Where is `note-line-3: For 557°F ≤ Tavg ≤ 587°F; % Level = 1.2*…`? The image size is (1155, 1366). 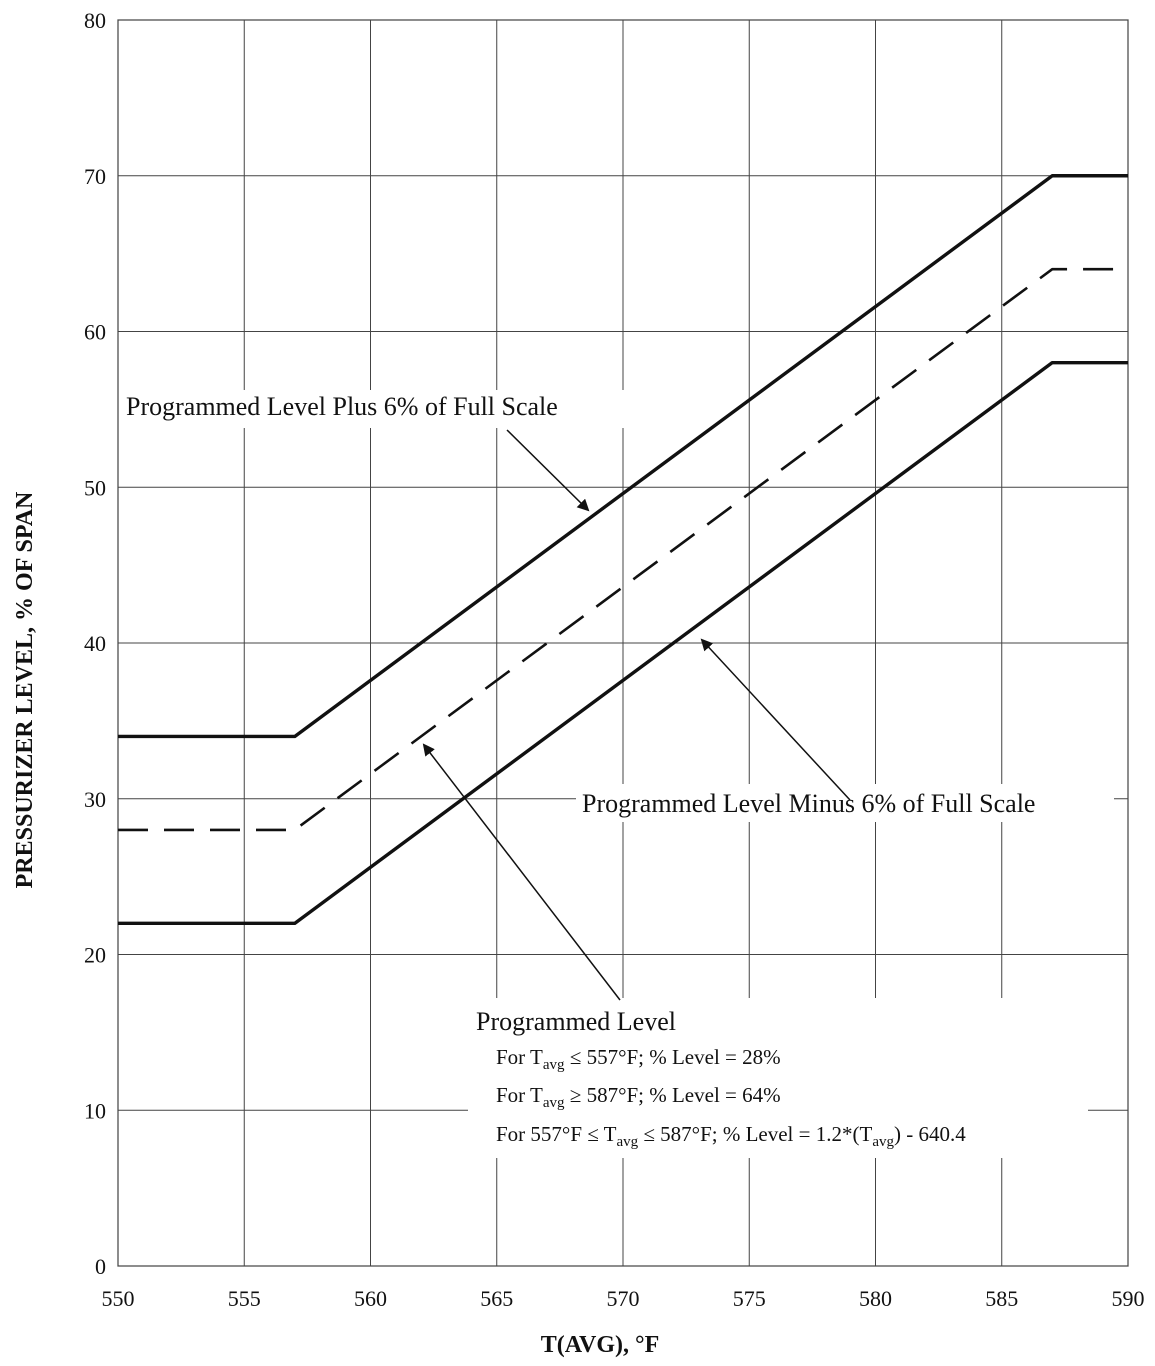 note-line-3: For 557°F ≤ Tavg ≤ 587°F; % Level = 1.2*… is located at coordinates (731, 1136).